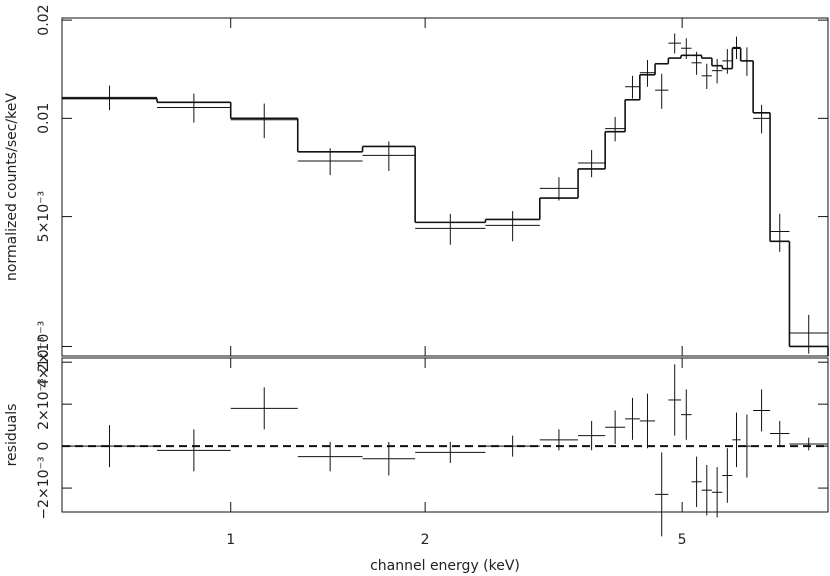 This screenshot has height=576, width=830. I want to click on y-tick-label: 0.02, so click(44, 20).